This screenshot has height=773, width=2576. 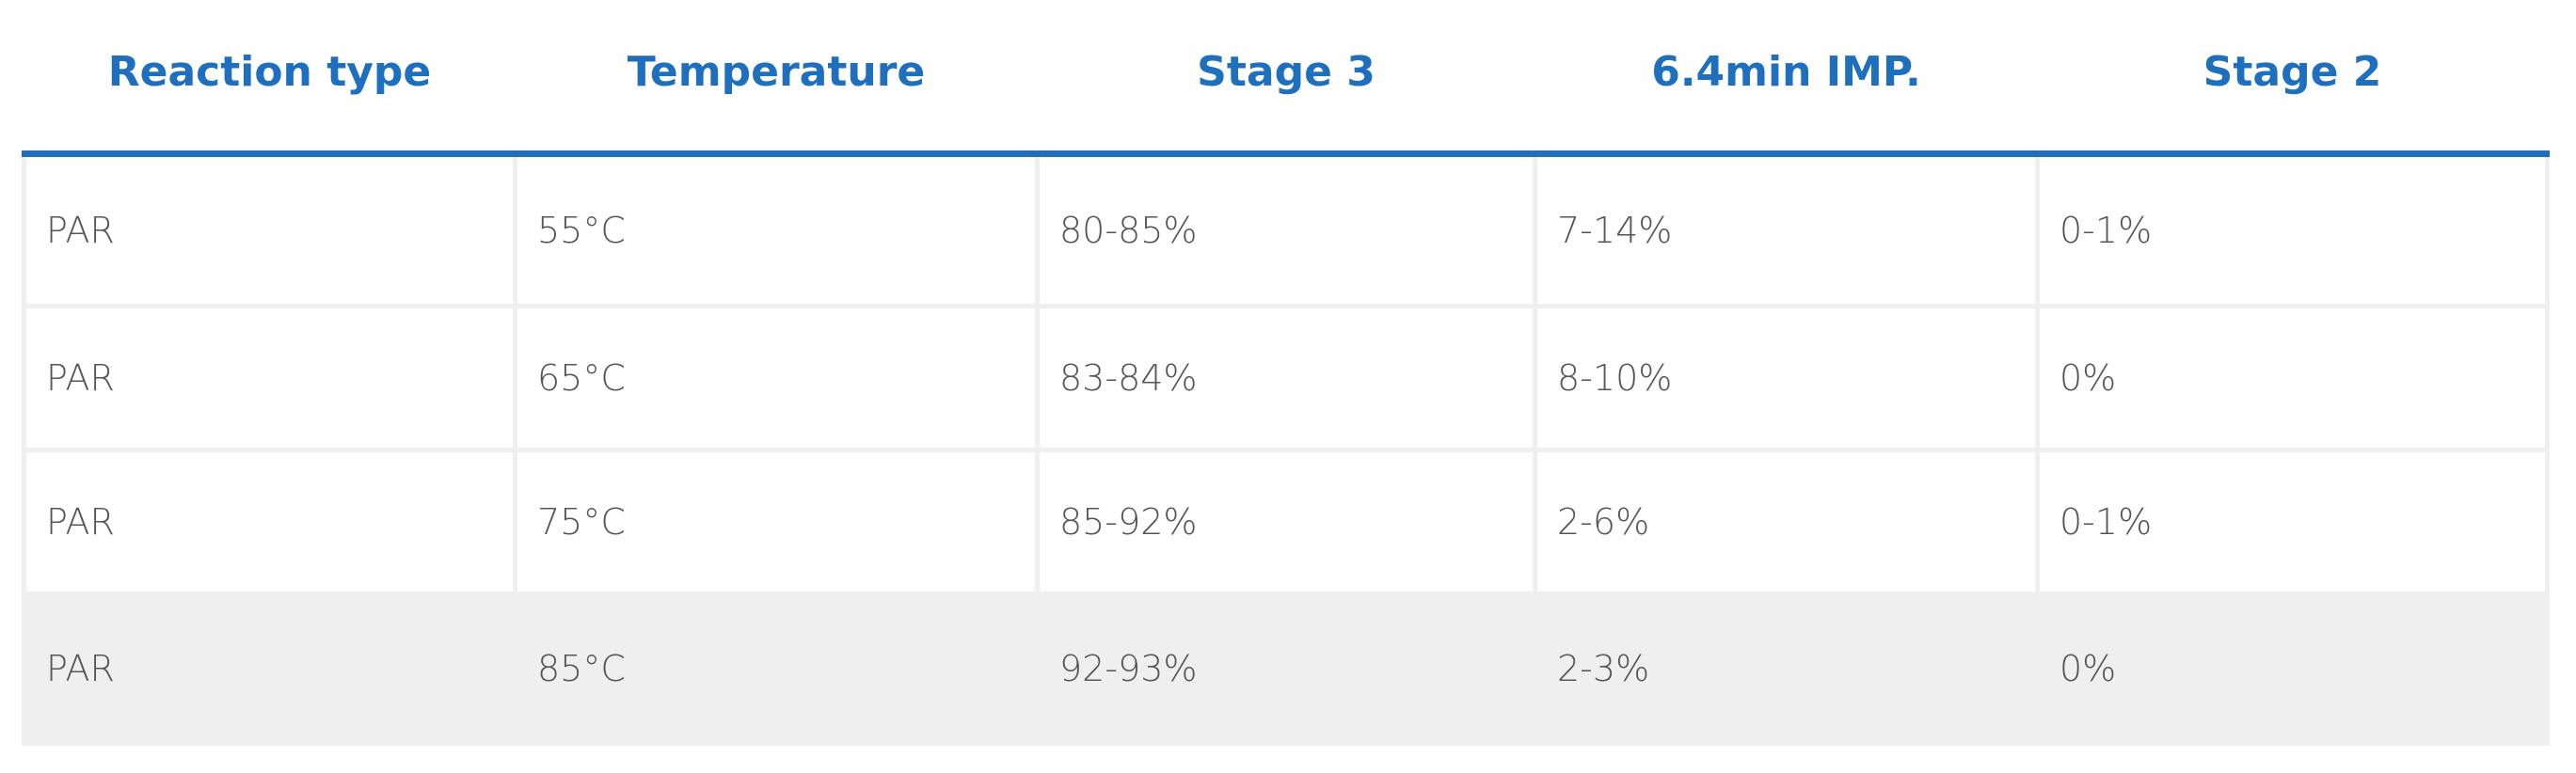 What do you see at coordinates (1786, 78) in the screenshot?
I see `header-cell: 6.4min IMP.` at bounding box center [1786, 78].